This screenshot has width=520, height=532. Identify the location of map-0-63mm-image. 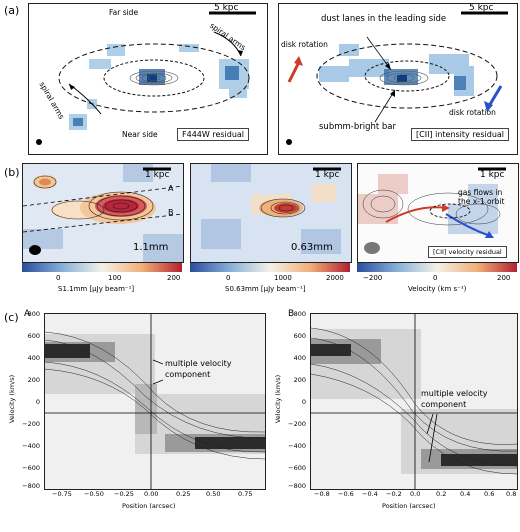
(271, 213).